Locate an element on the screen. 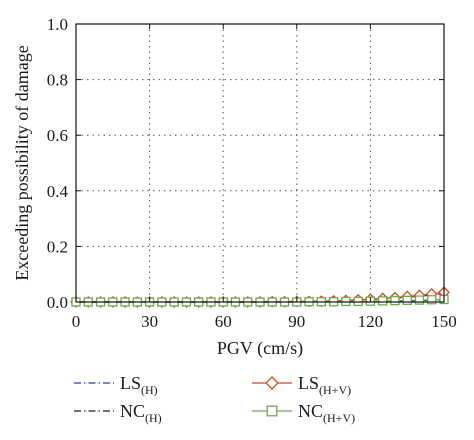  x-axis-title: PGV (cm/s) is located at coordinates (260, 348).